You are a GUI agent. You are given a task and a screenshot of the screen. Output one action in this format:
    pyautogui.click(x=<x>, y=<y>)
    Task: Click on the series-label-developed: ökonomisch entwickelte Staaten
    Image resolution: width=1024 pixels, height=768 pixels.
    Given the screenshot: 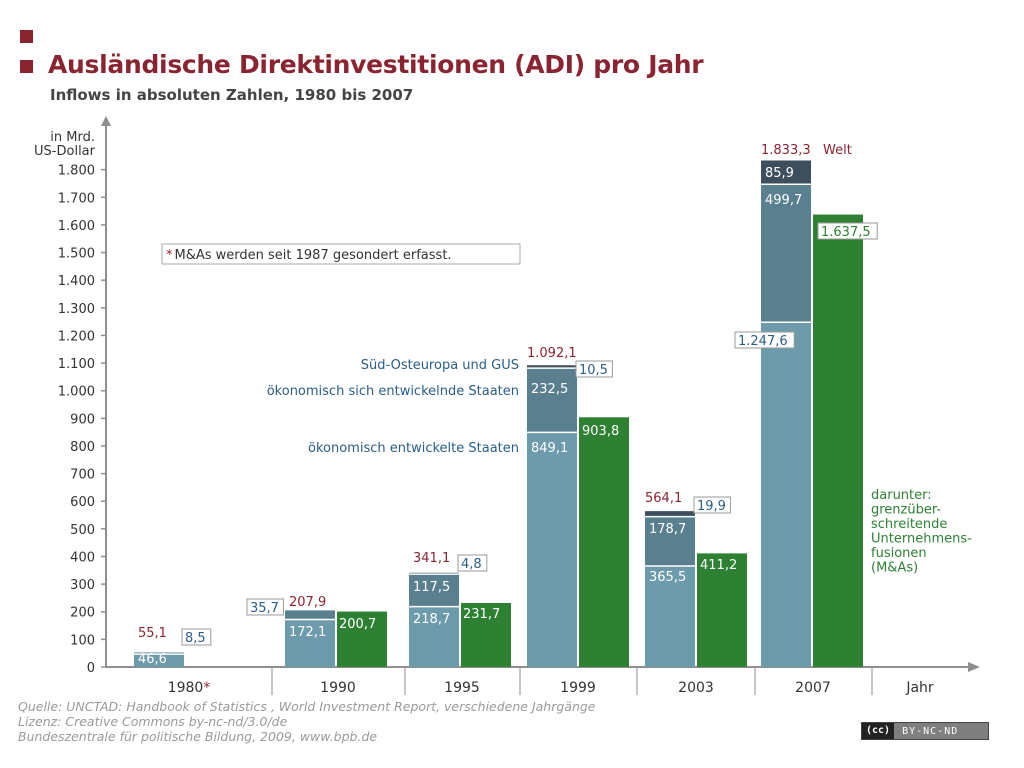 What is the action you would take?
    pyautogui.click(x=413, y=448)
    